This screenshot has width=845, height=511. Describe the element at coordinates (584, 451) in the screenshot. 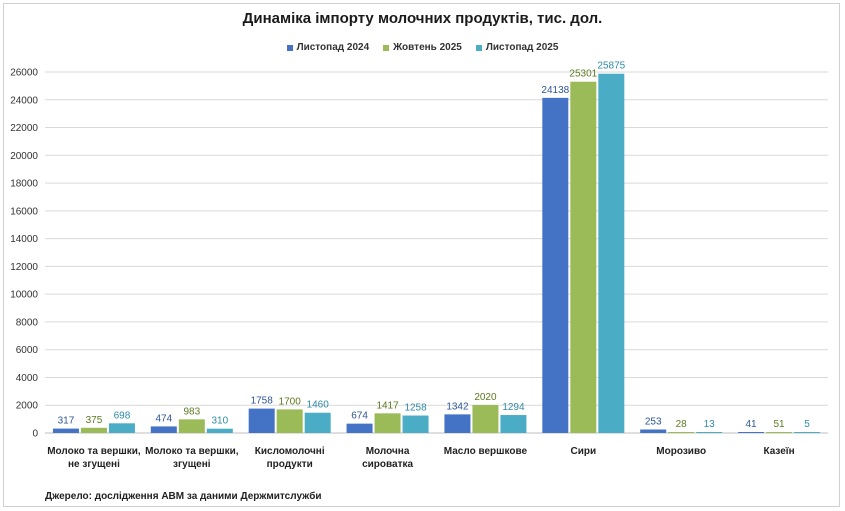

I see `x-category-label: Сири` at that location.